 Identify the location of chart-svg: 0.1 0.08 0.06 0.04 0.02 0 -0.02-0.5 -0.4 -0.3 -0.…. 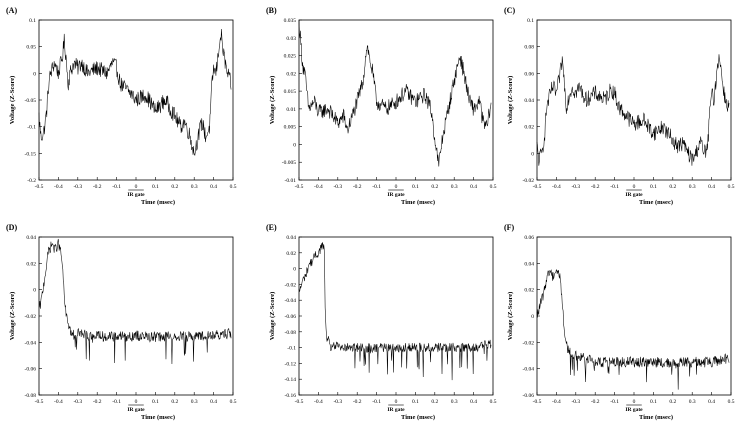
(621, 112).